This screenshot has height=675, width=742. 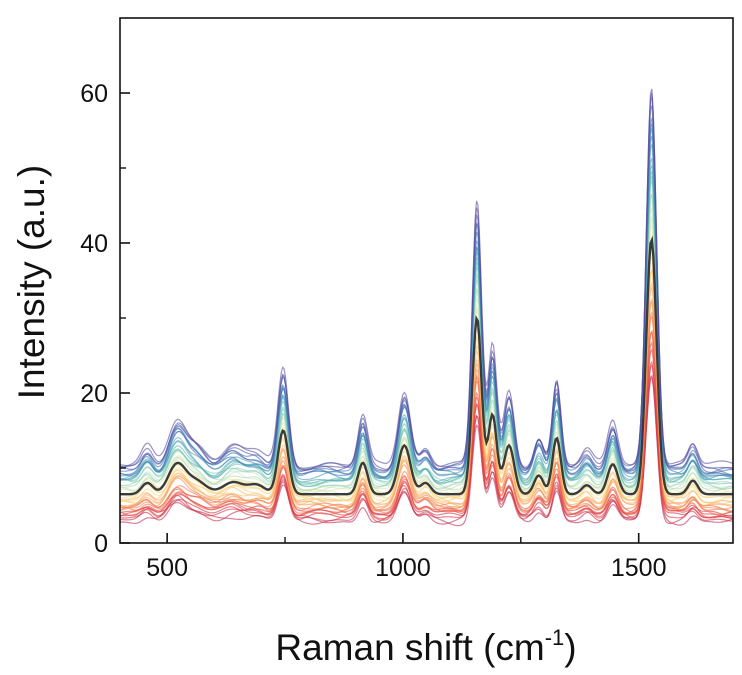 I want to click on x-axis-title: Raman shift (cm-1), so click(x=425, y=646).